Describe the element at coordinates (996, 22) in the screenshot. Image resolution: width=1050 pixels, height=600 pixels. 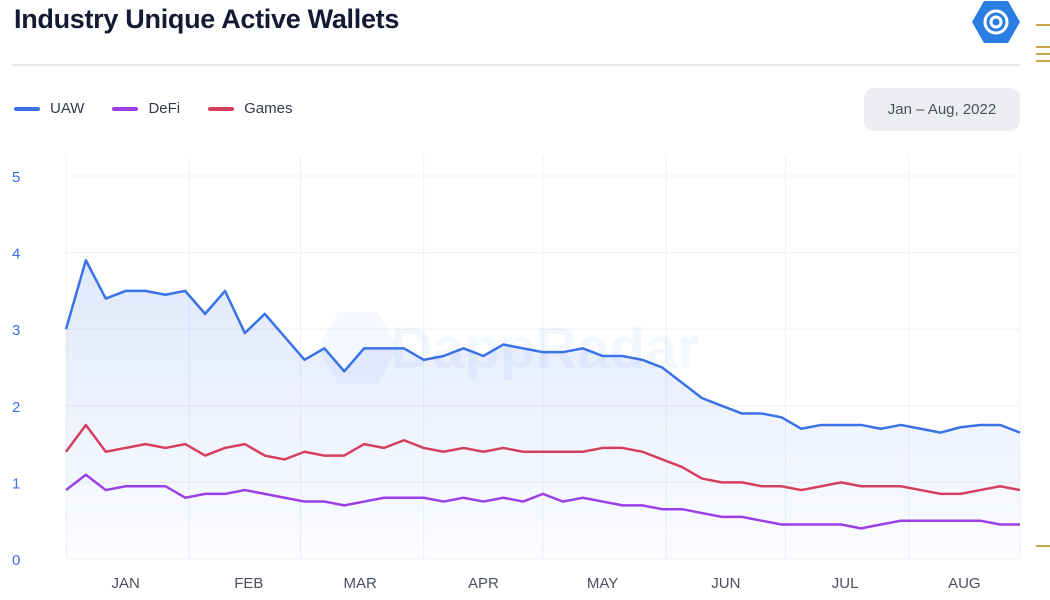
I see `dappradar-logo-icon` at that location.